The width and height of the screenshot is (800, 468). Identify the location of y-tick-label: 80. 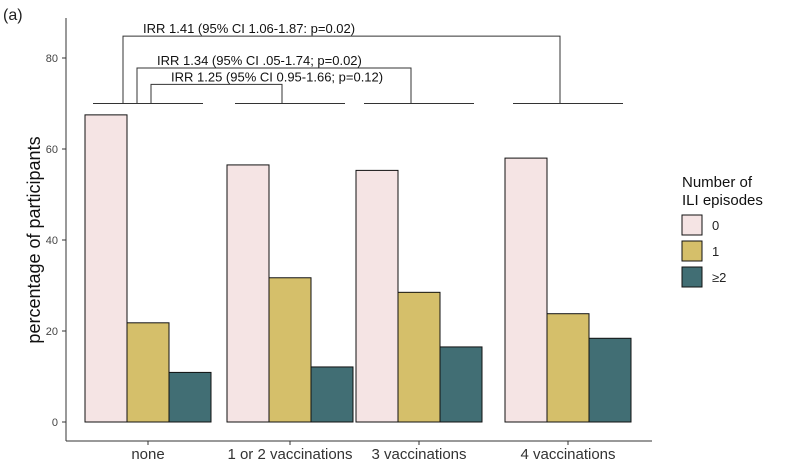
(52, 59).